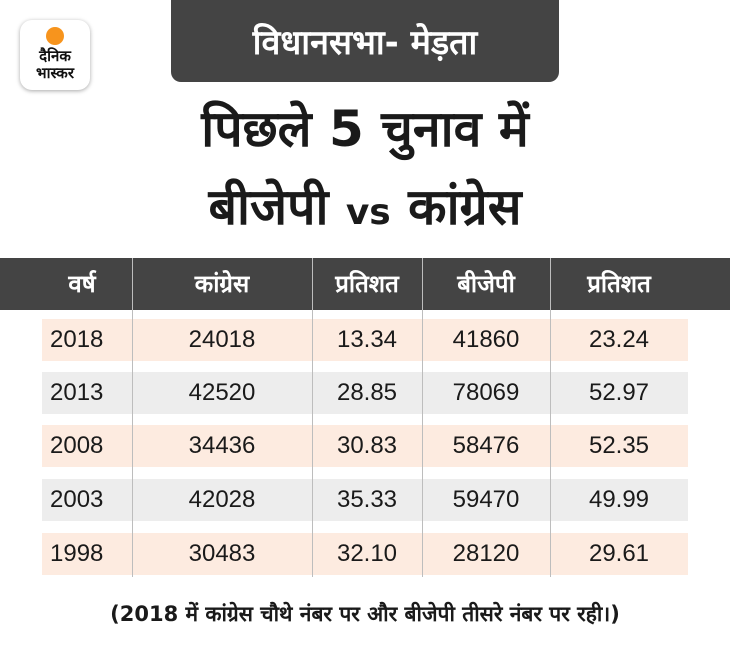  What do you see at coordinates (486, 339) in the screenshot?
I see `cell-bjp-votes: 41860` at bounding box center [486, 339].